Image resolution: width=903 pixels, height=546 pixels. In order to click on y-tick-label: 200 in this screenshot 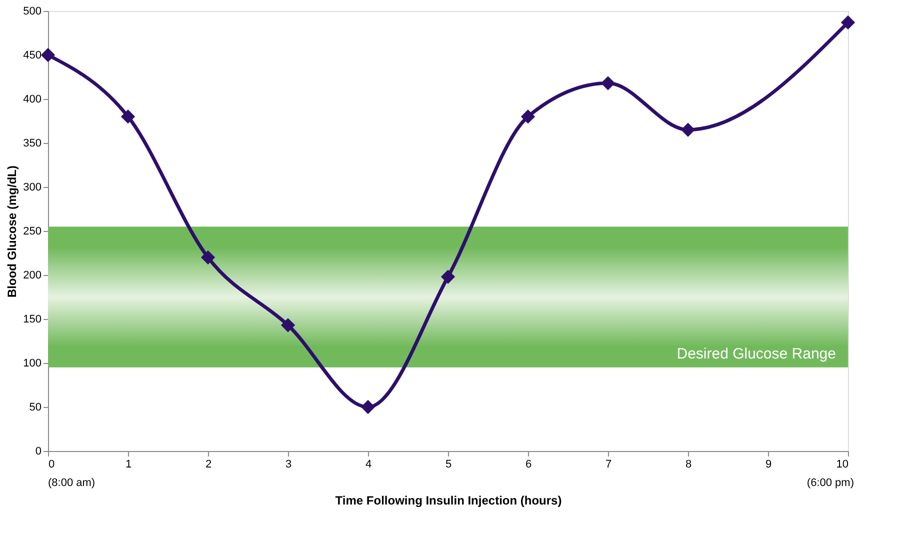, I will do `click(32, 276)`.